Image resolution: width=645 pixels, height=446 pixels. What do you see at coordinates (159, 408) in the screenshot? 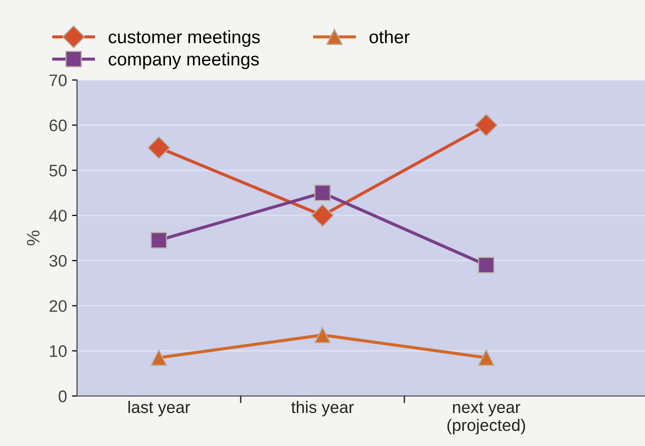
I see `x-tick-label: last year` at bounding box center [159, 408].